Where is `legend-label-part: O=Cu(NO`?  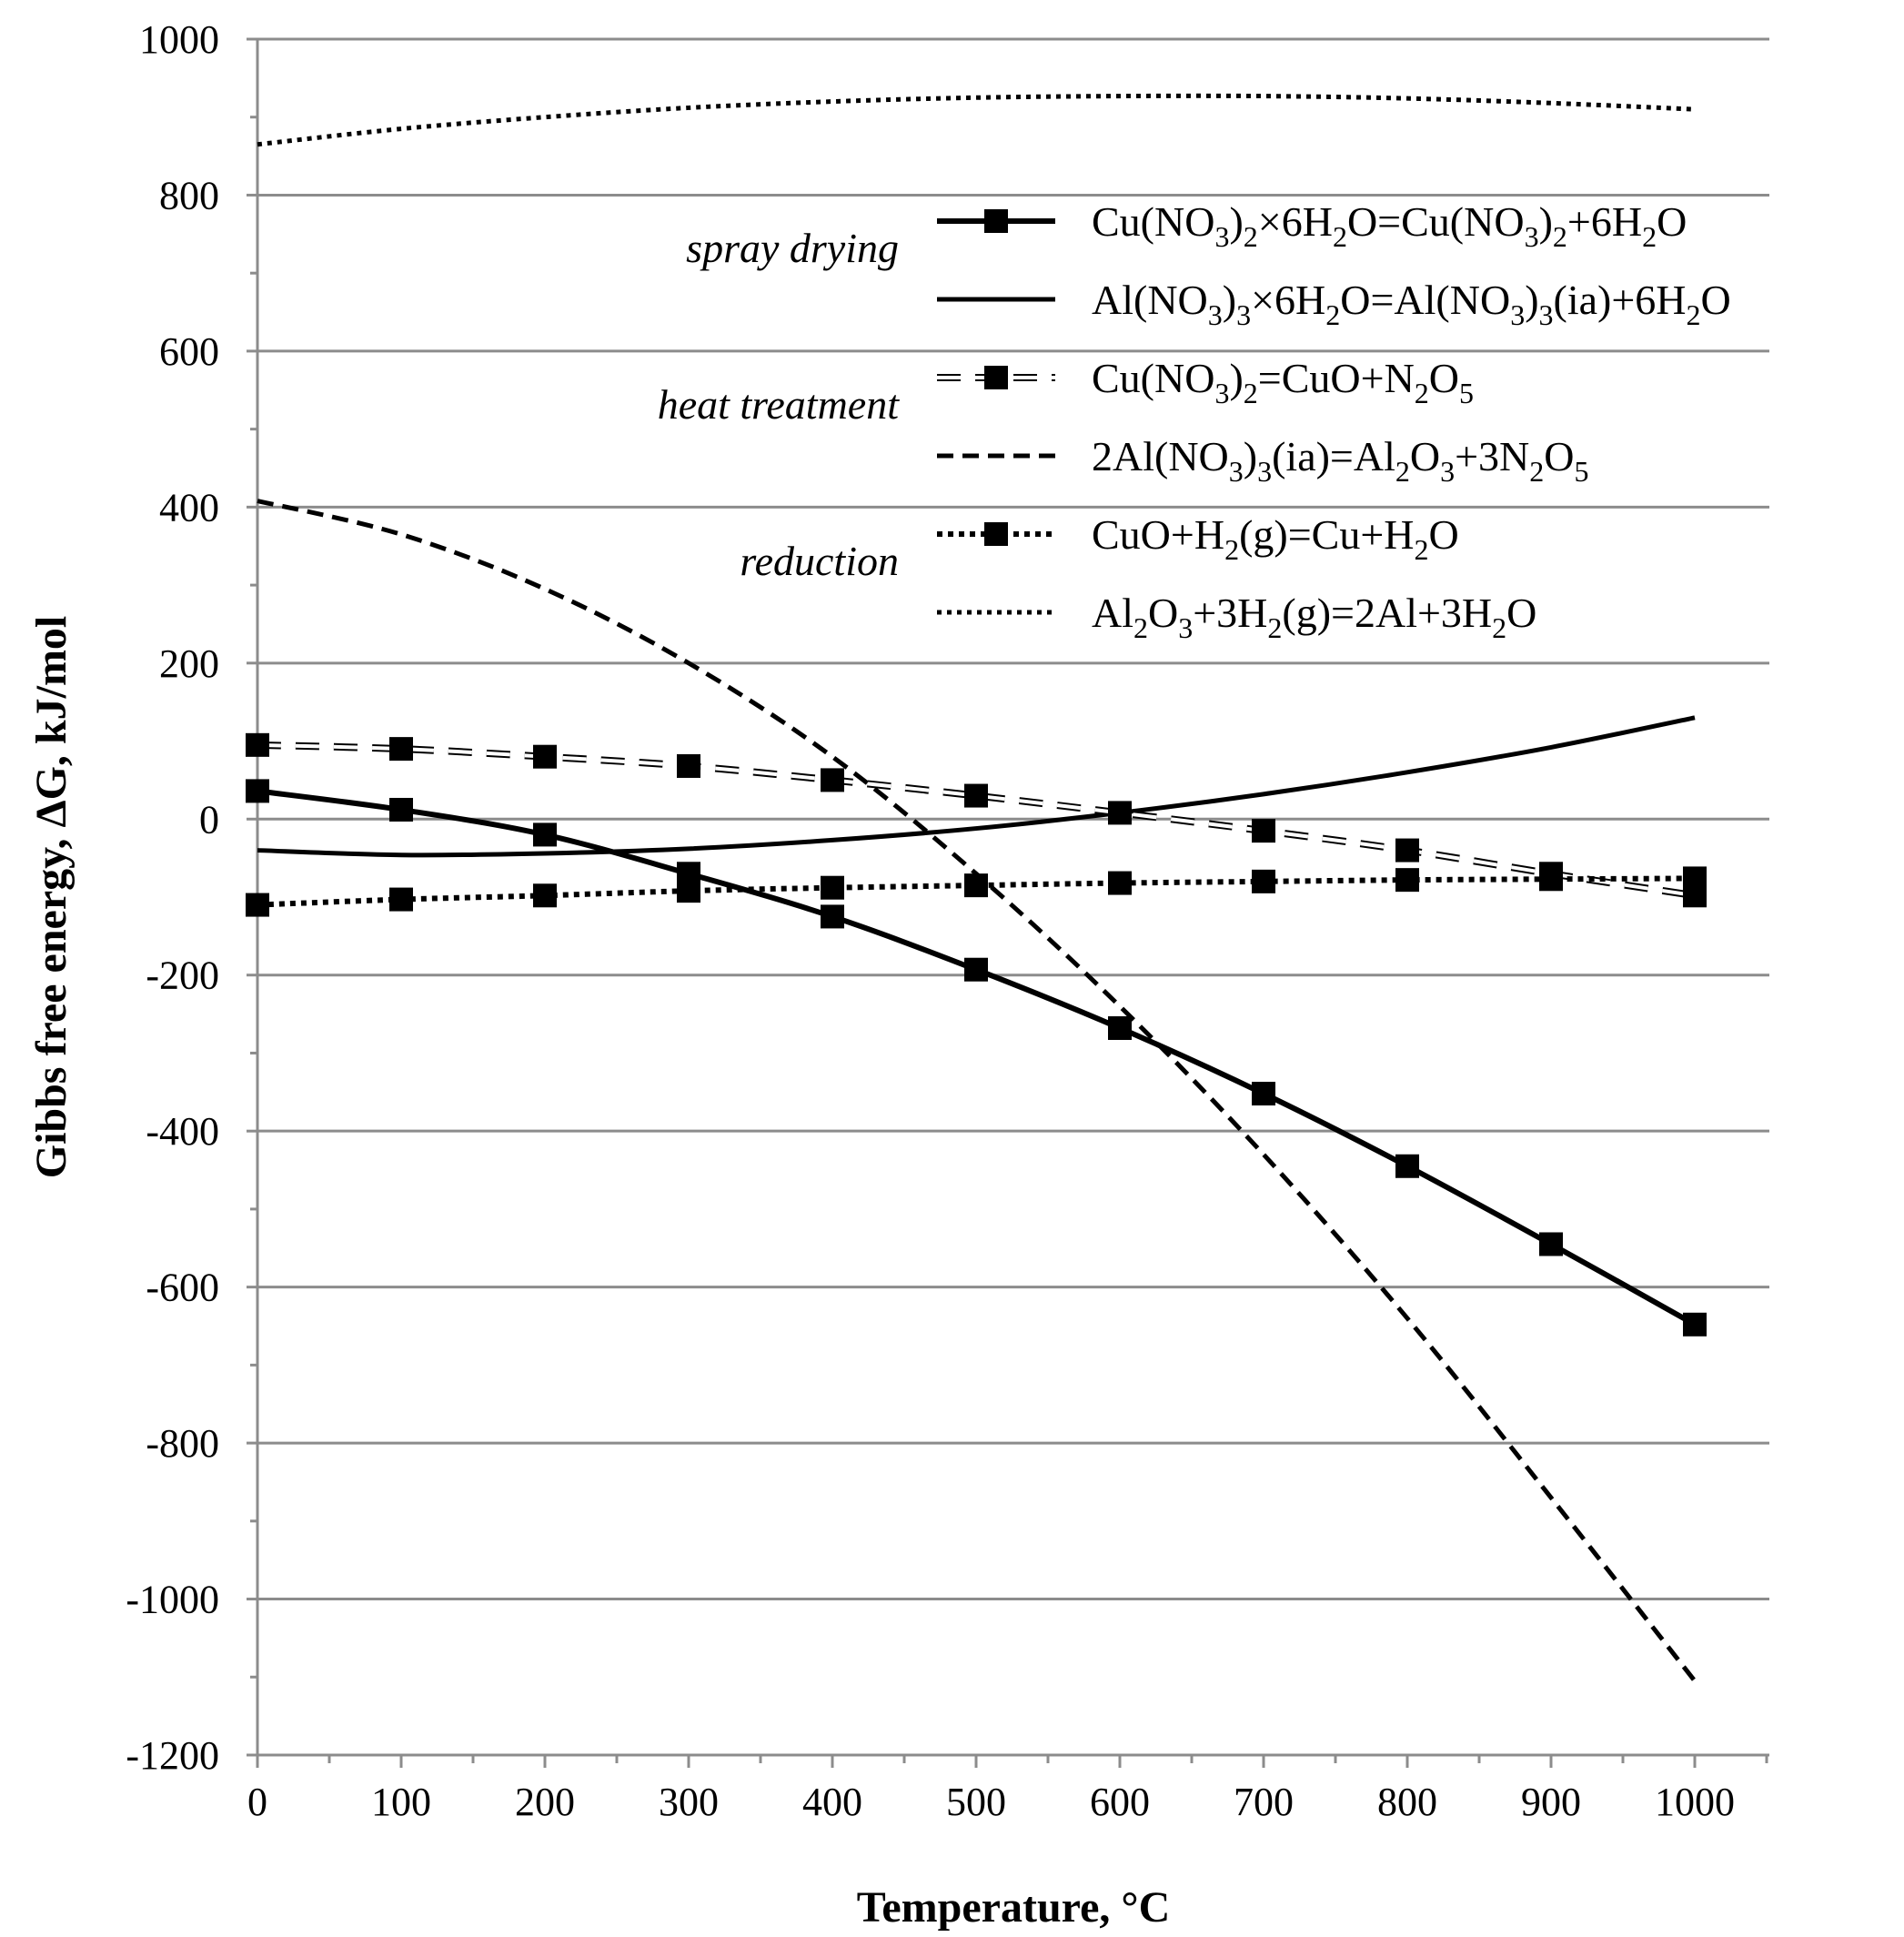 legend-label-part: O=Cu(NO is located at coordinates (1436, 221).